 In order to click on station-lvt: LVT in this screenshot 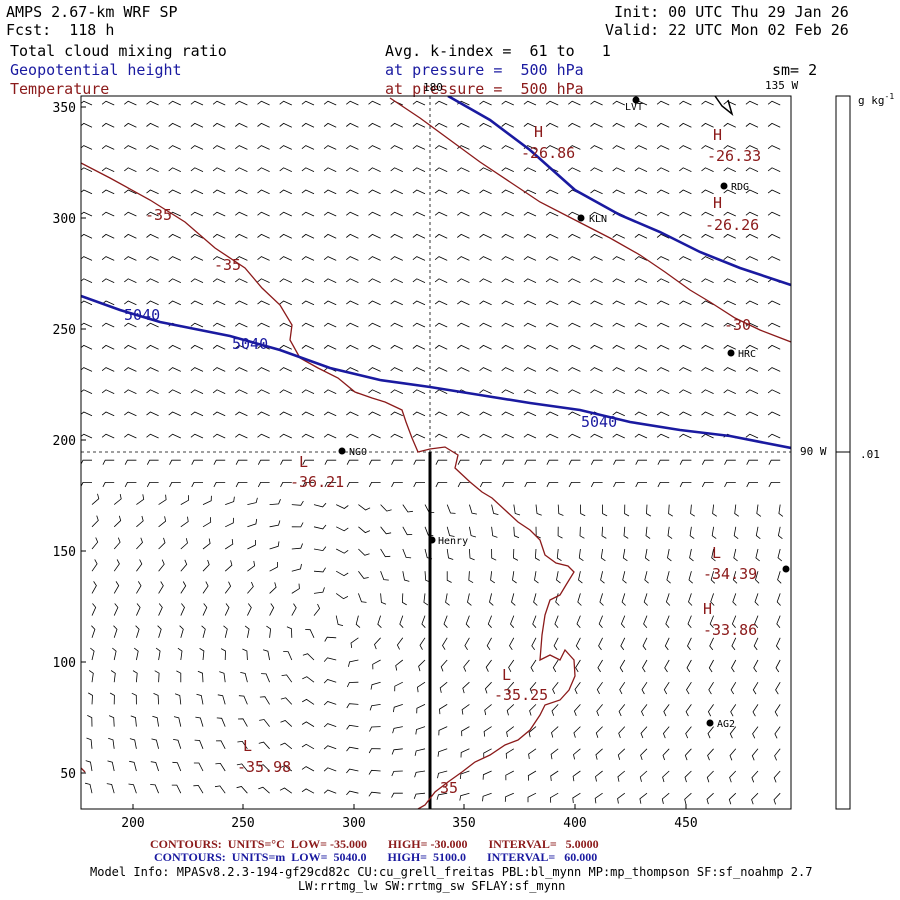, I will do `click(634, 107)`.